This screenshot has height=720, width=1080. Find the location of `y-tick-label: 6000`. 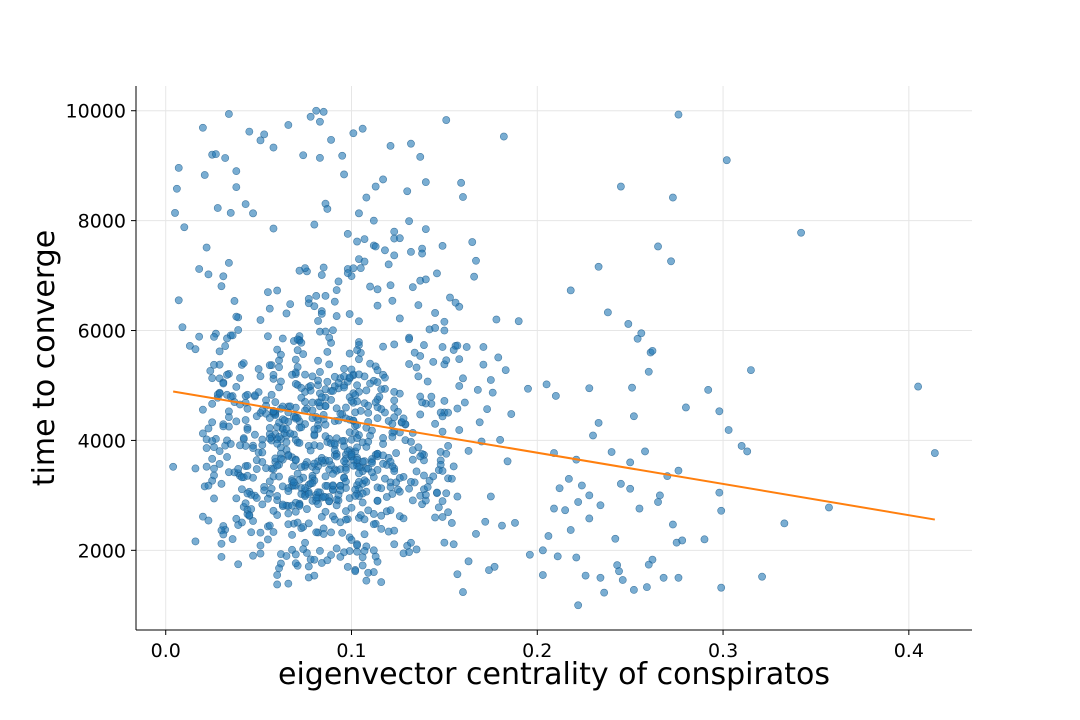

y-tick-label: 6000 is located at coordinates (102, 332).